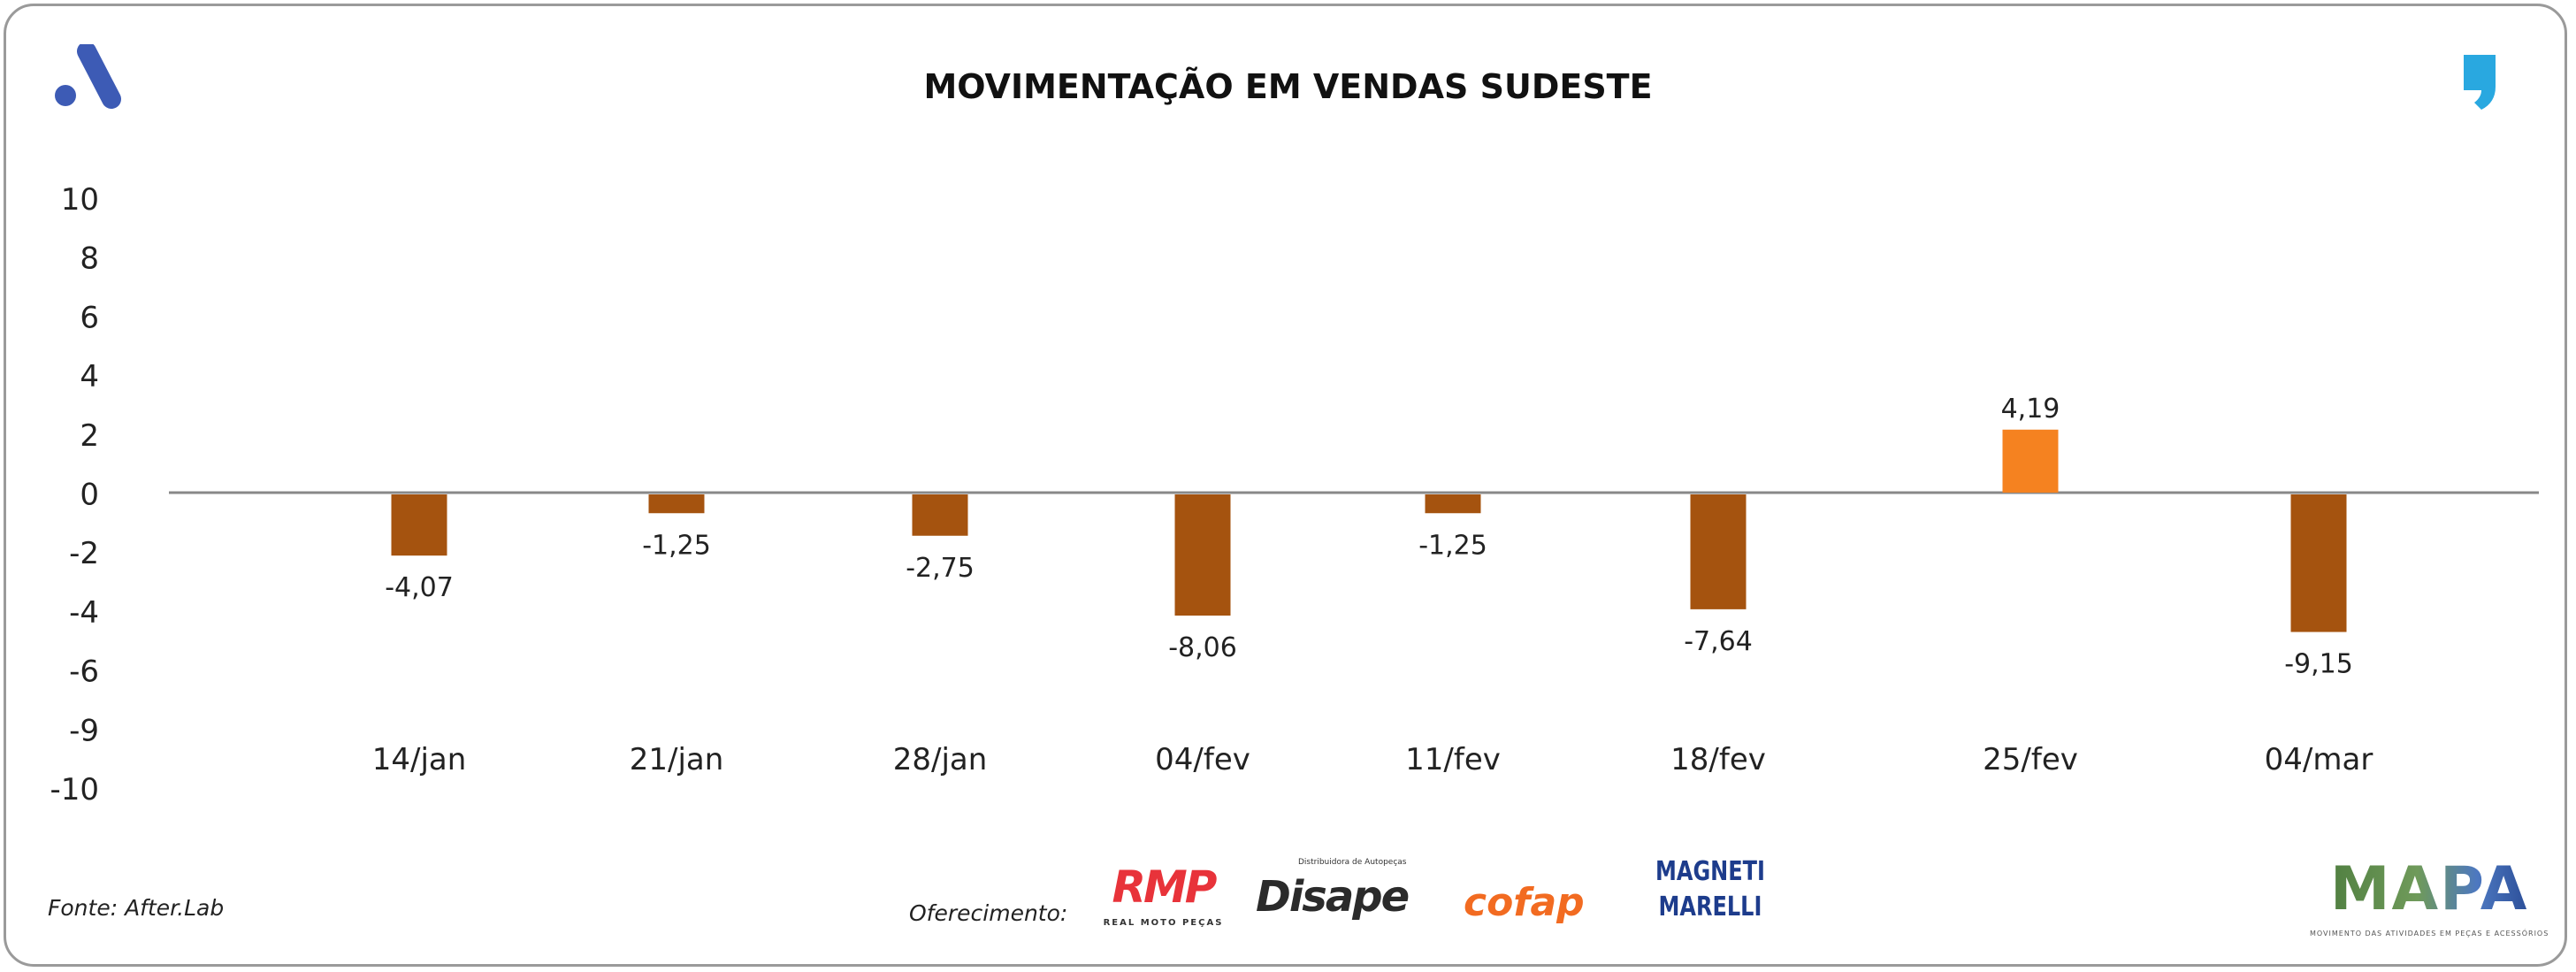 The image size is (2576, 972). What do you see at coordinates (84, 613) in the screenshot?
I see `y-tick-label: -4` at bounding box center [84, 613].